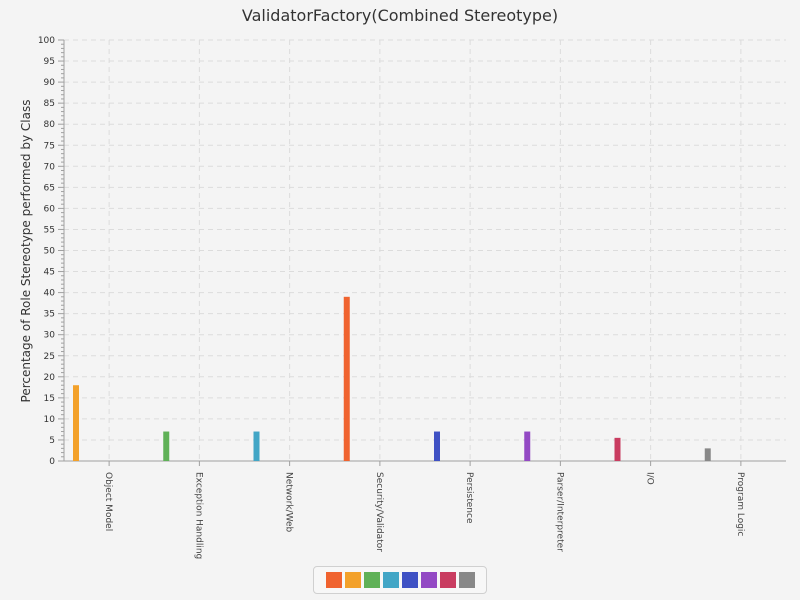 Image resolution: width=800 pixels, height=600 pixels. What do you see at coordinates (50, 167) in the screenshot?
I see `y-tick-label: 70` at bounding box center [50, 167].